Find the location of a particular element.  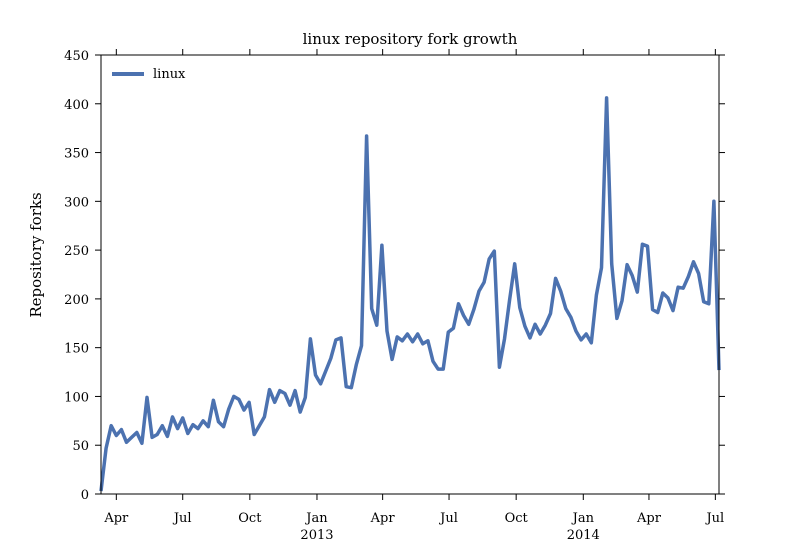

legend: linux is located at coordinates (149, 74).